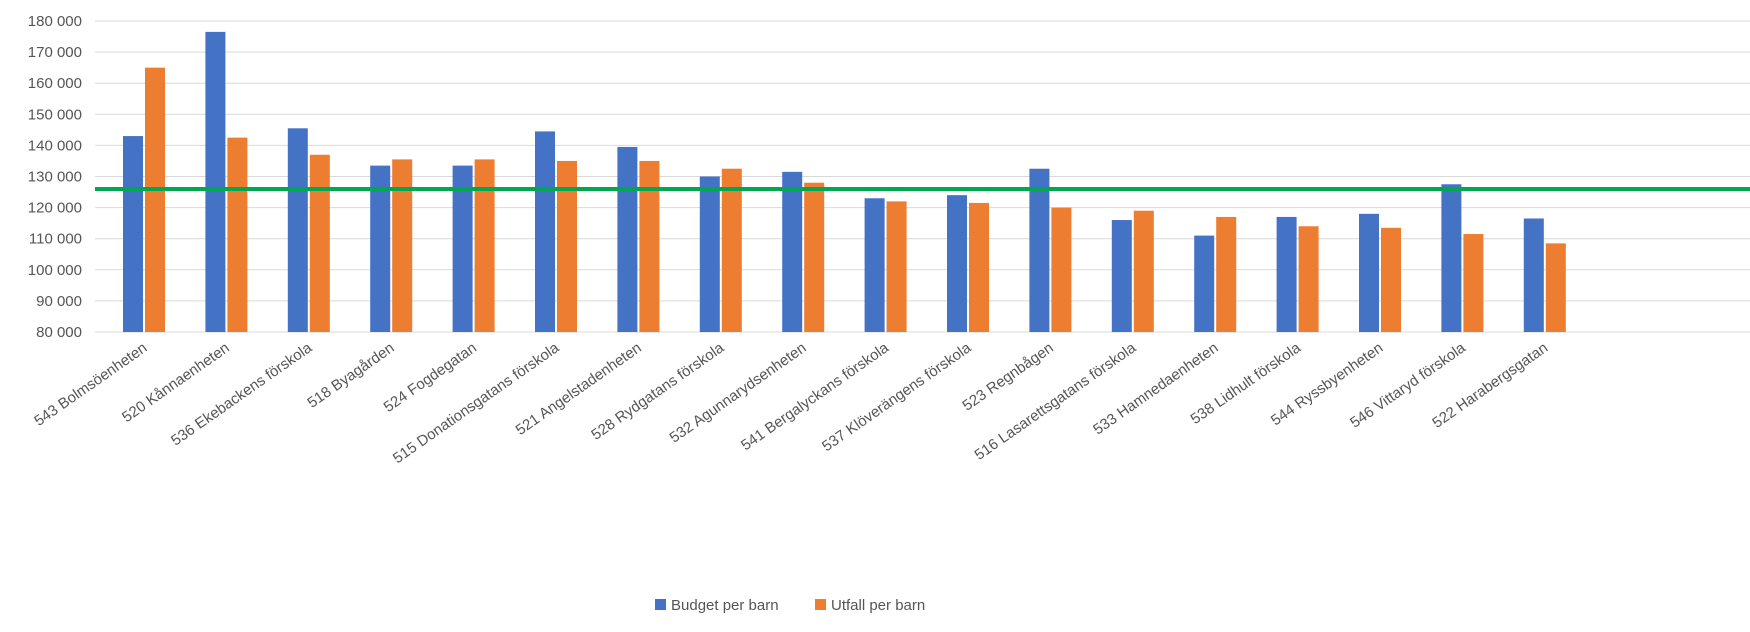 This screenshot has width=1750, height=632. I want to click on legend-label: Budget per barn, so click(725, 605).